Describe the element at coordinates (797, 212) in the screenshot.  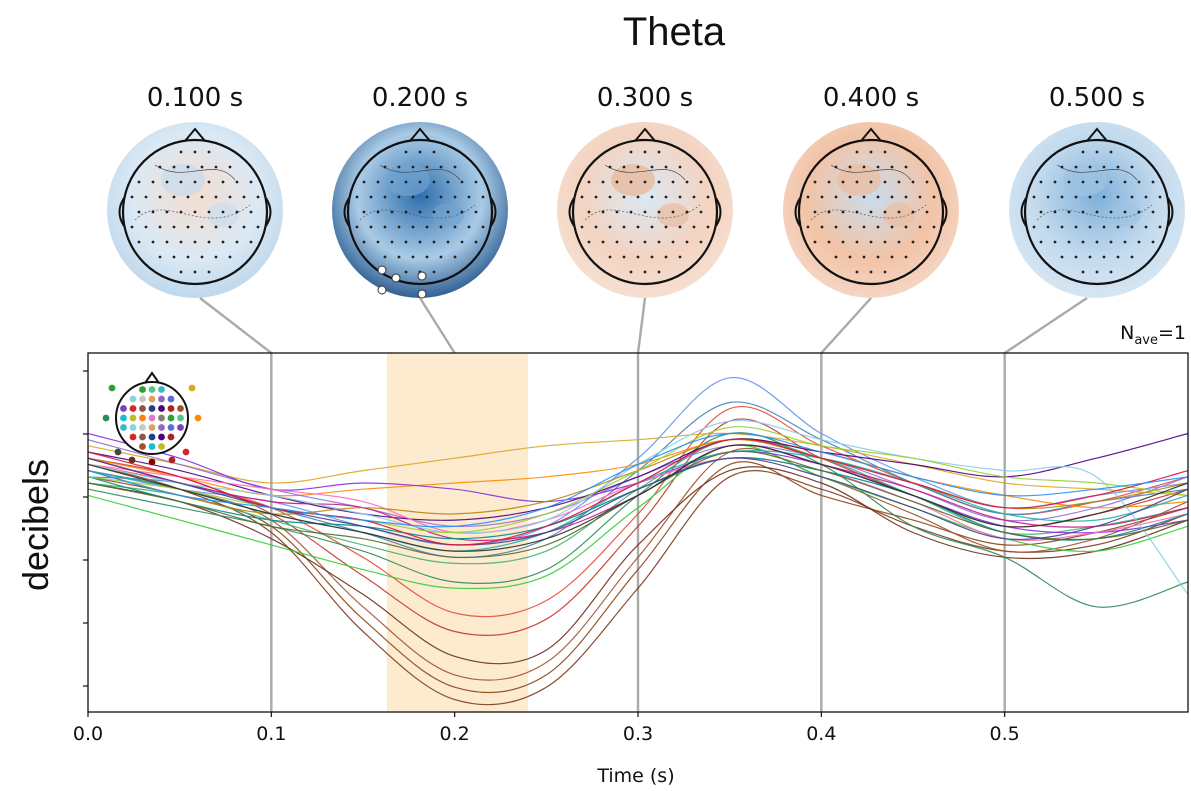
I see `topomap-ear-left` at that location.